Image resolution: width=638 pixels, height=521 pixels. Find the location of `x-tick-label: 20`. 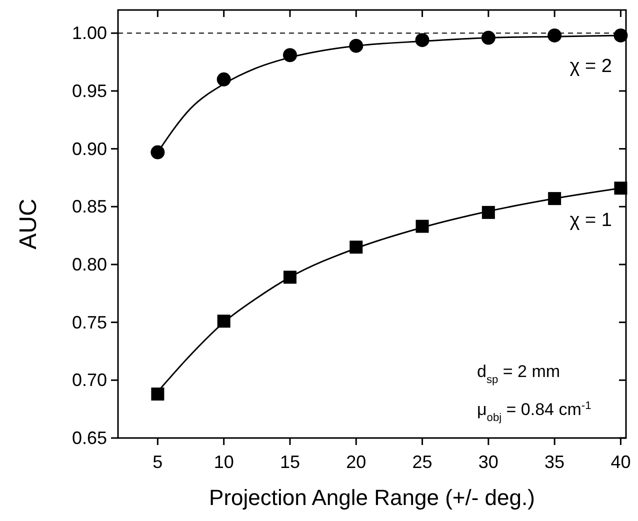

x-tick-label: 20 is located at coordinates (356, 462).